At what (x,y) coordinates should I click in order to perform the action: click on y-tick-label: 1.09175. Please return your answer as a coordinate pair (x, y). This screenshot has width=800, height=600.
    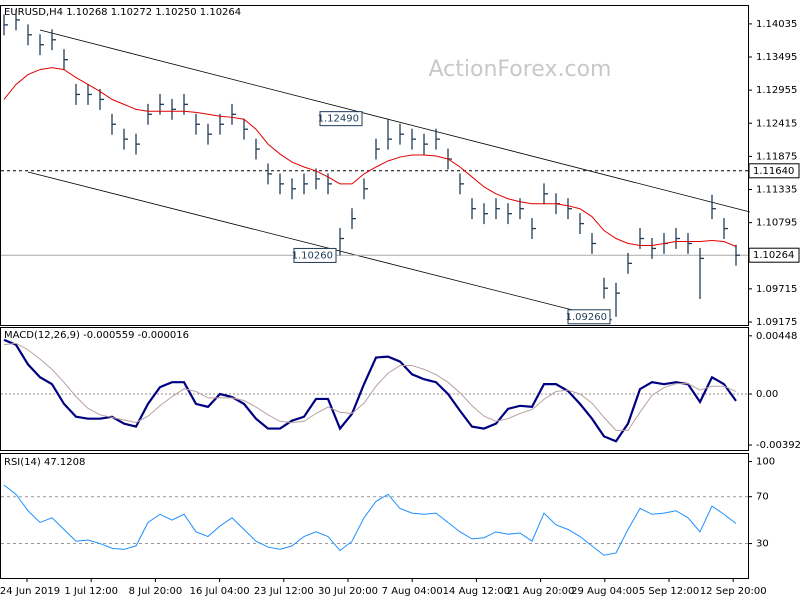
    Looking at the image, I should click on (776, 322).